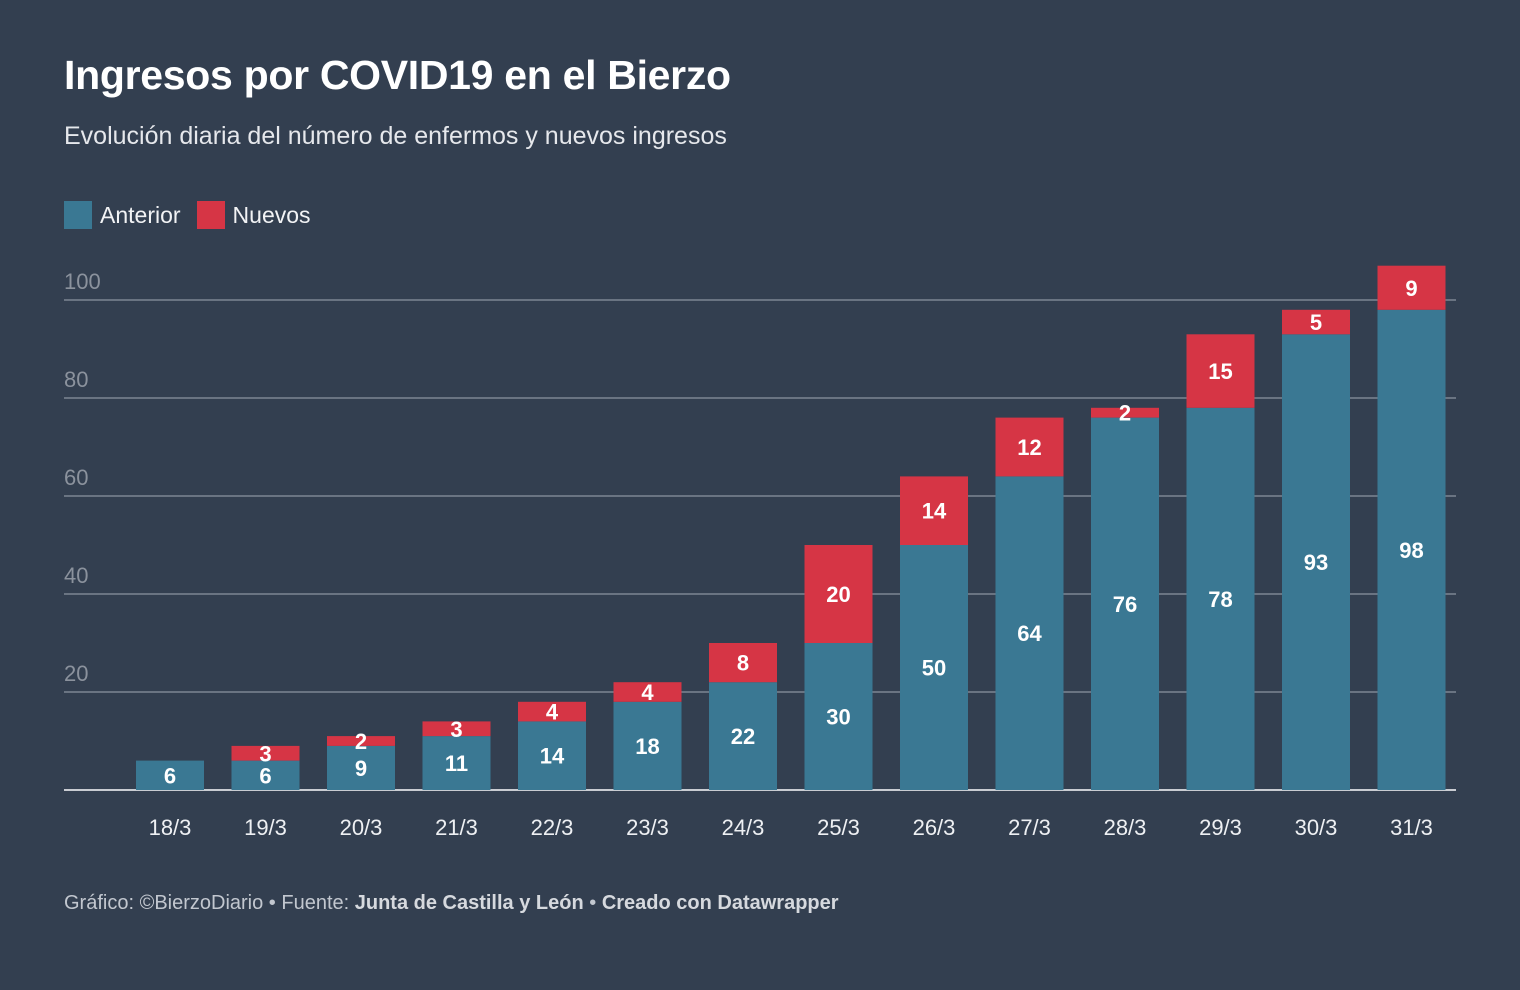 The height and width of the screenshot is (990, 1520). I want to click on x-tick-label-23/3: 23/3, so click(647, 827).